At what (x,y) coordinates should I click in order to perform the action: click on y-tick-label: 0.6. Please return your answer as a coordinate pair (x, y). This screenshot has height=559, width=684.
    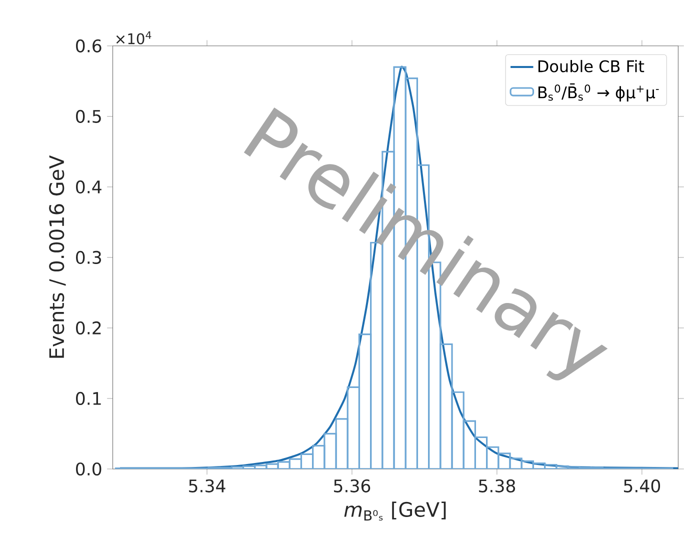
    Looking at the image, I should click on (89, 46).